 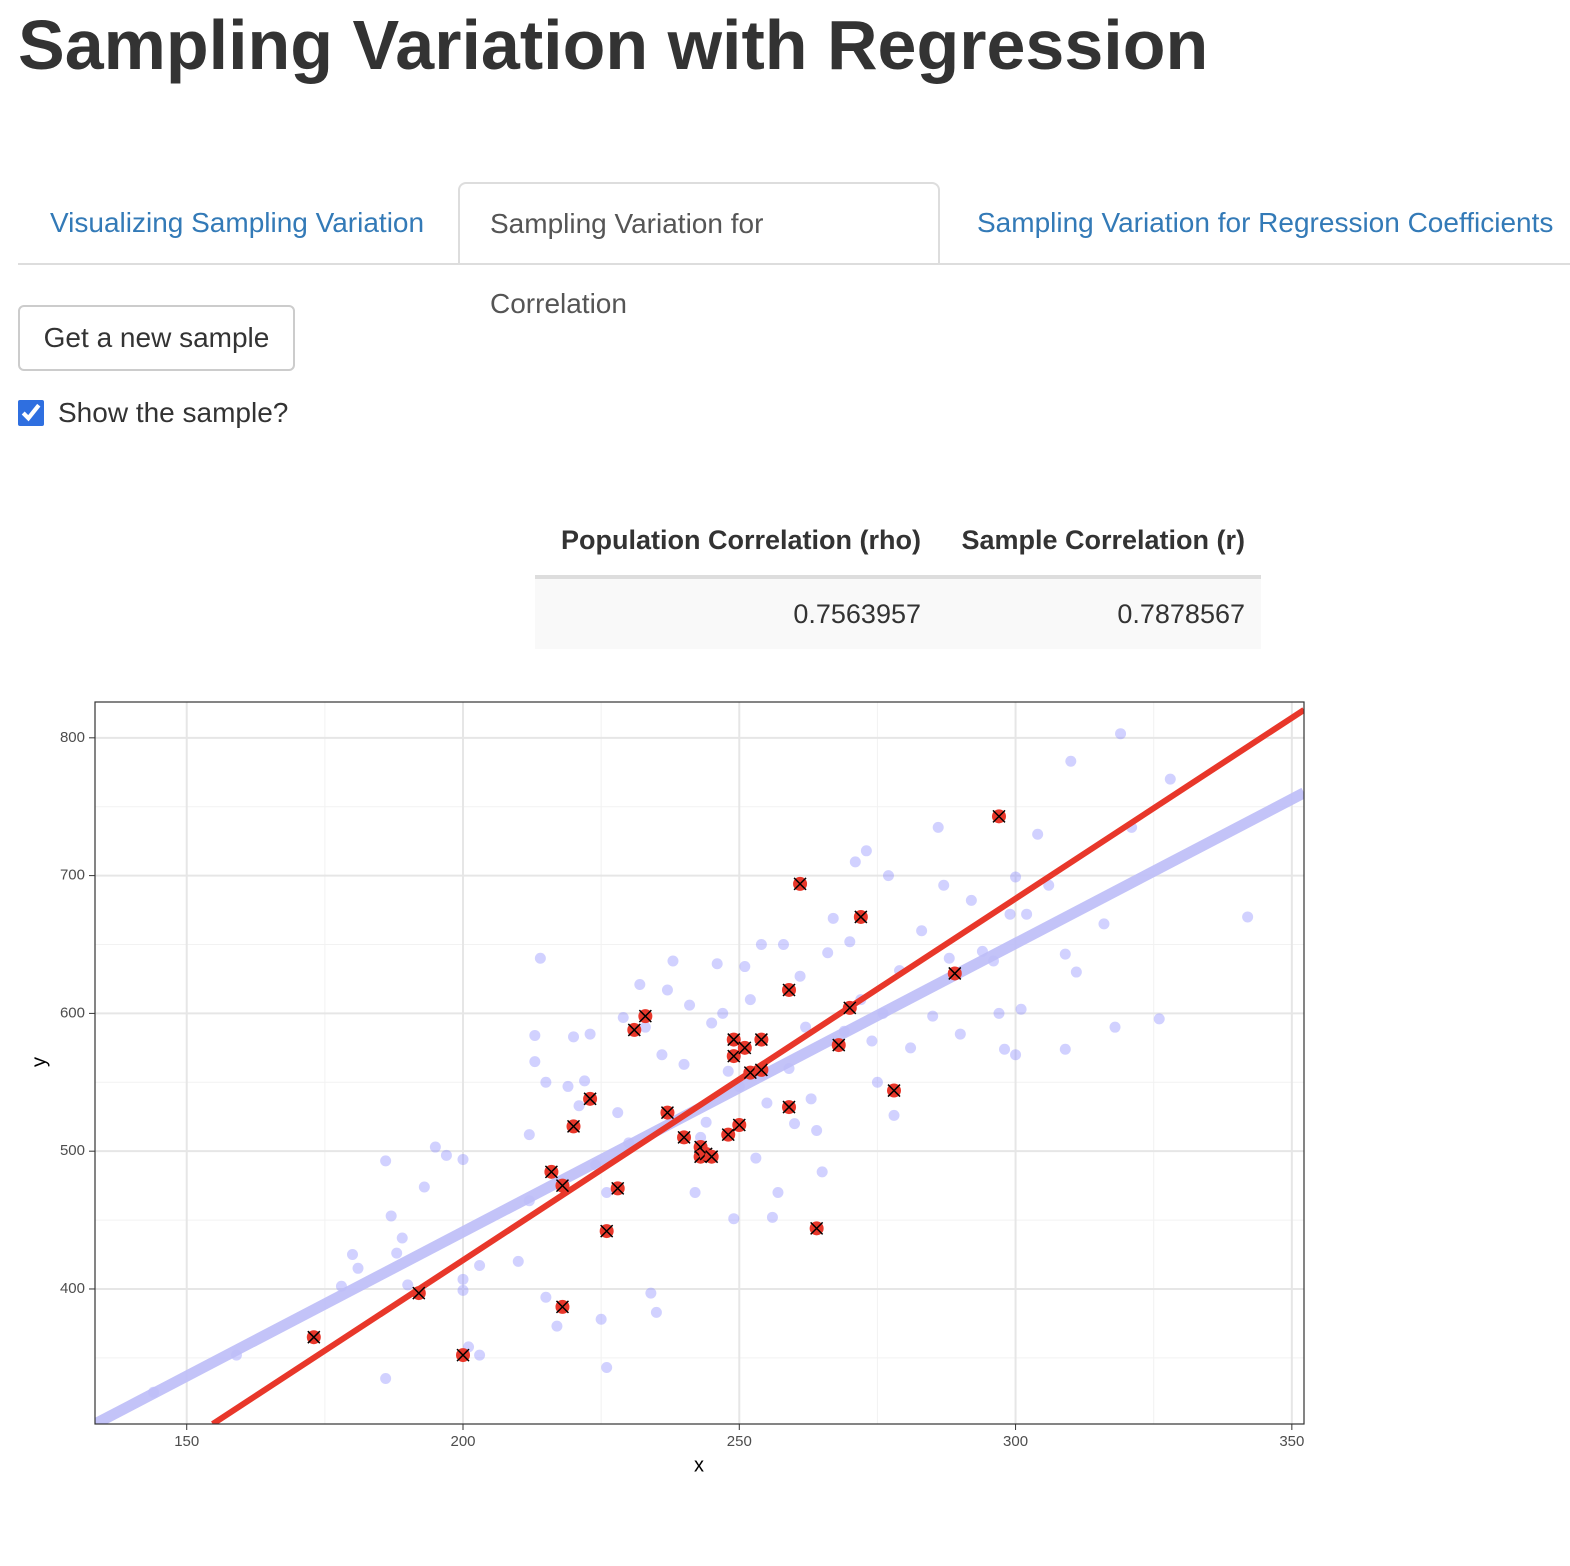 I want to click on page-title: Sampling Variation with Regression, so click(x=613, y=45).